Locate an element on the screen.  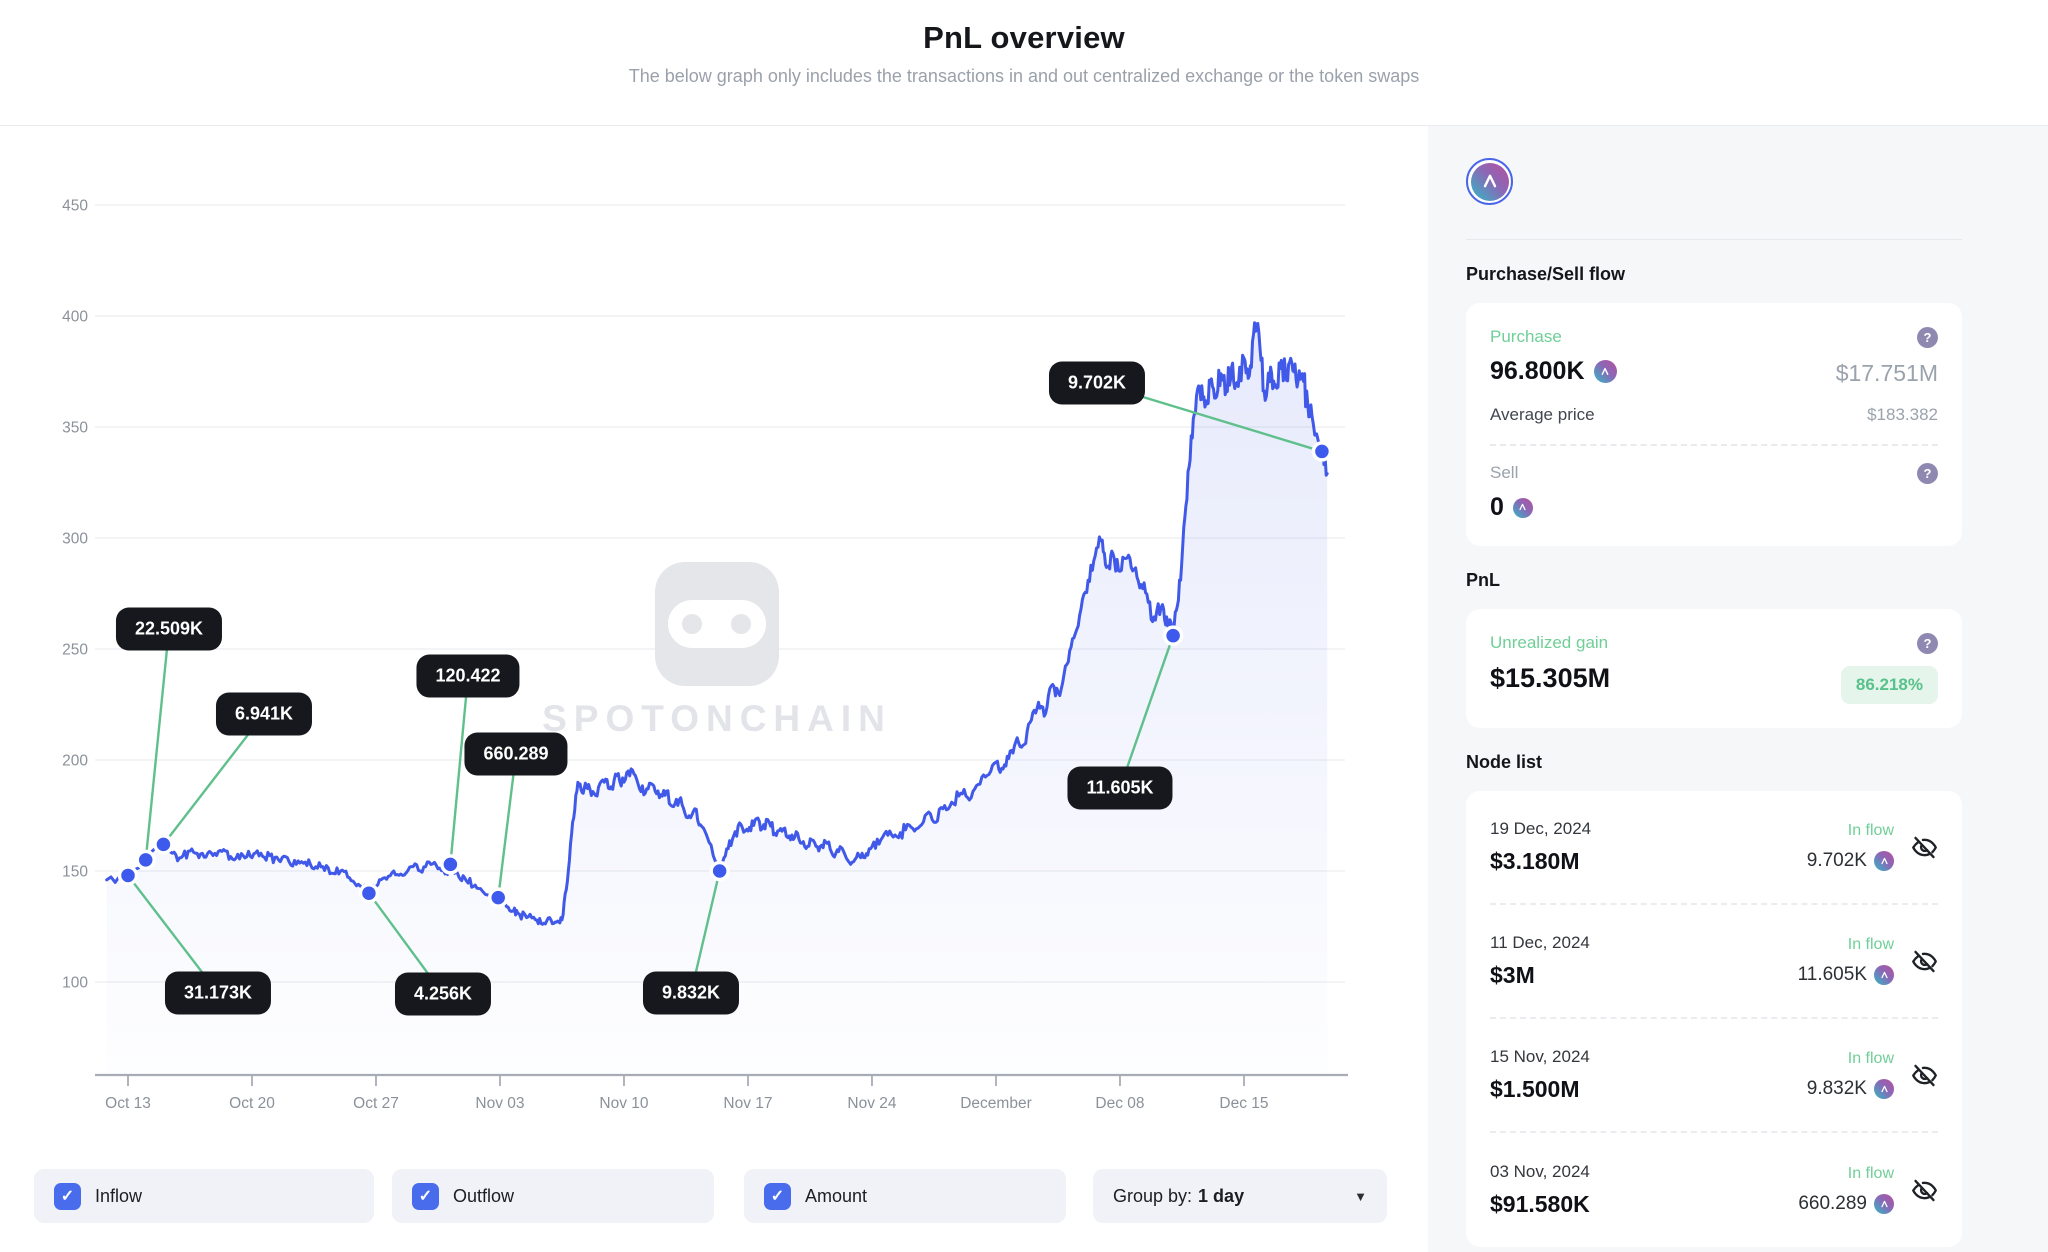
y-axis-label: 150 is located at coordinates (75, 872).